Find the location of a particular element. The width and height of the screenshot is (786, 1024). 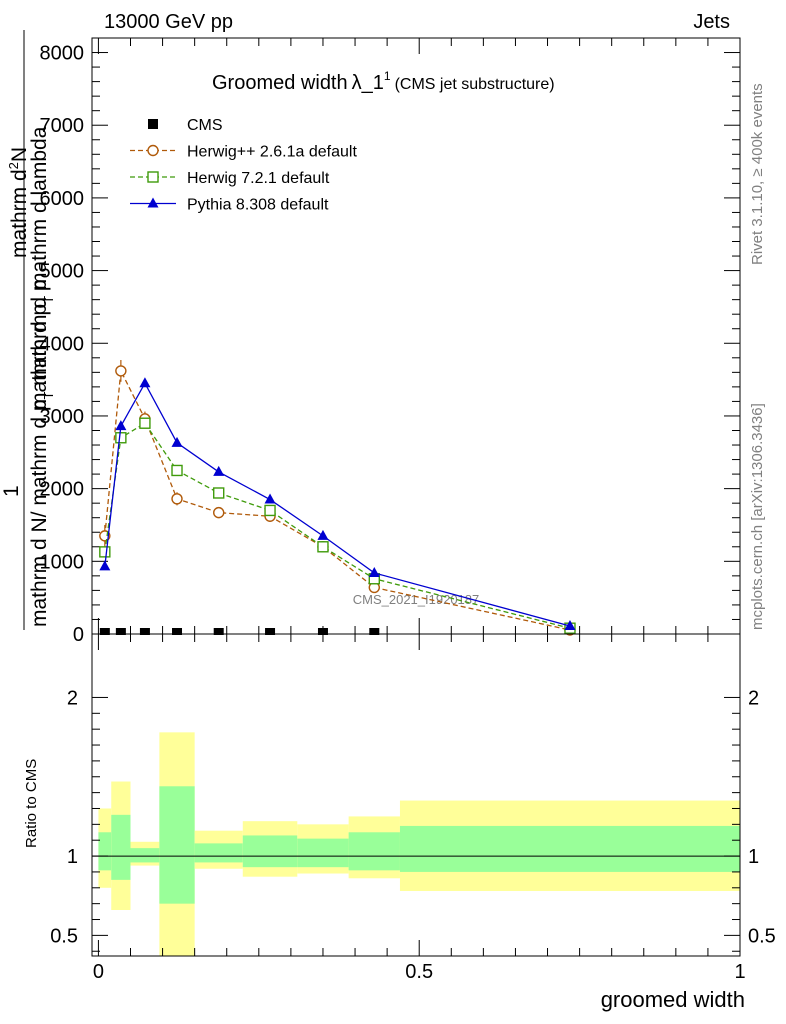

svg-text: mathrm d pT mathrm d lambda is located at coordinates (42, 268).